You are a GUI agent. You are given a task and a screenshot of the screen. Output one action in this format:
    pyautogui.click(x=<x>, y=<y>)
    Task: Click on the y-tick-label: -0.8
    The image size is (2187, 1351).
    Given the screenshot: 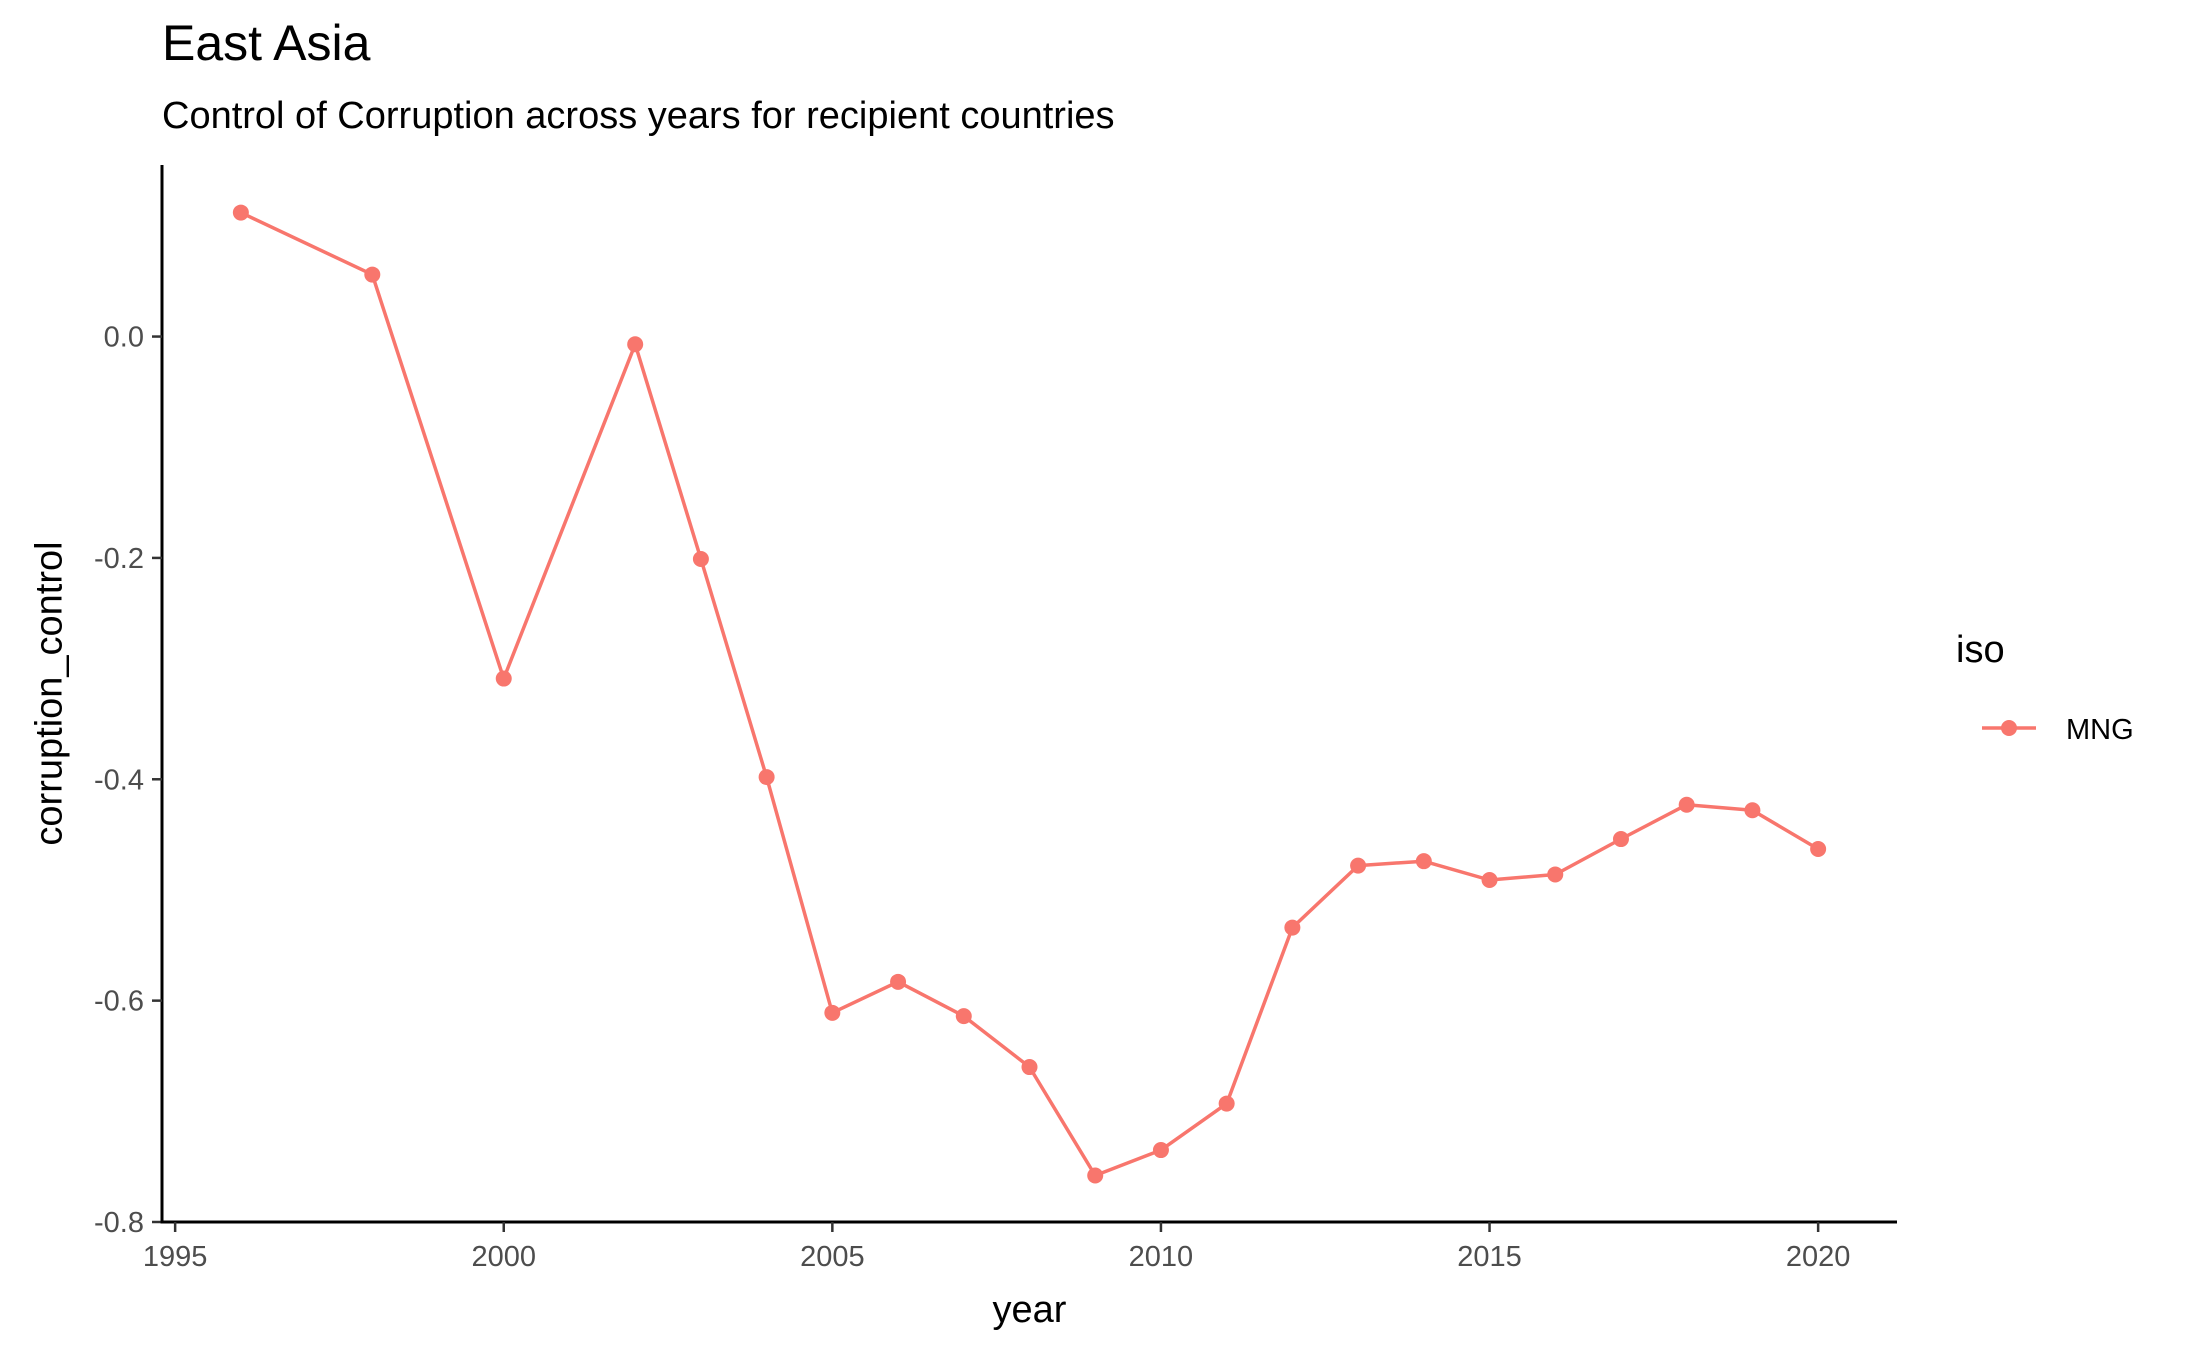 What is the action you would take?
    pyautogui.click(x=119, y=1223)
    